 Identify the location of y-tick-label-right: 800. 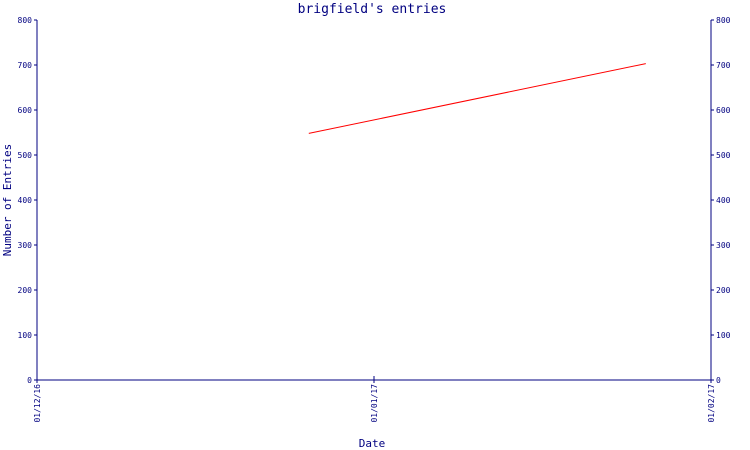
(723, 20).